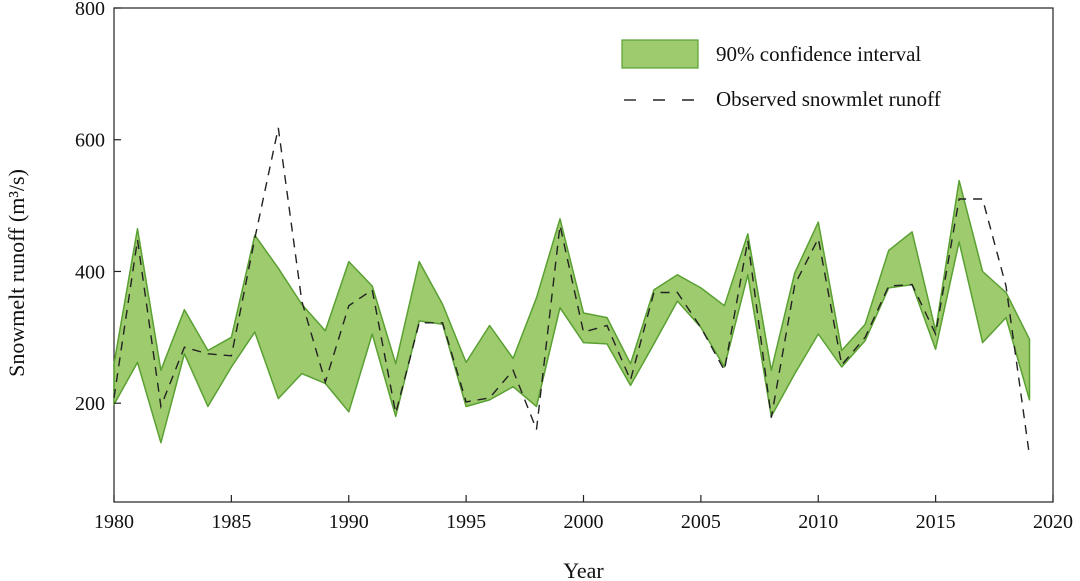 This screenshot has width=1080, height=581. What do you see at coordinates (114, 522) in the screenshot?
I see `x-tick-label: 1980` at bounding box center [114, 522].